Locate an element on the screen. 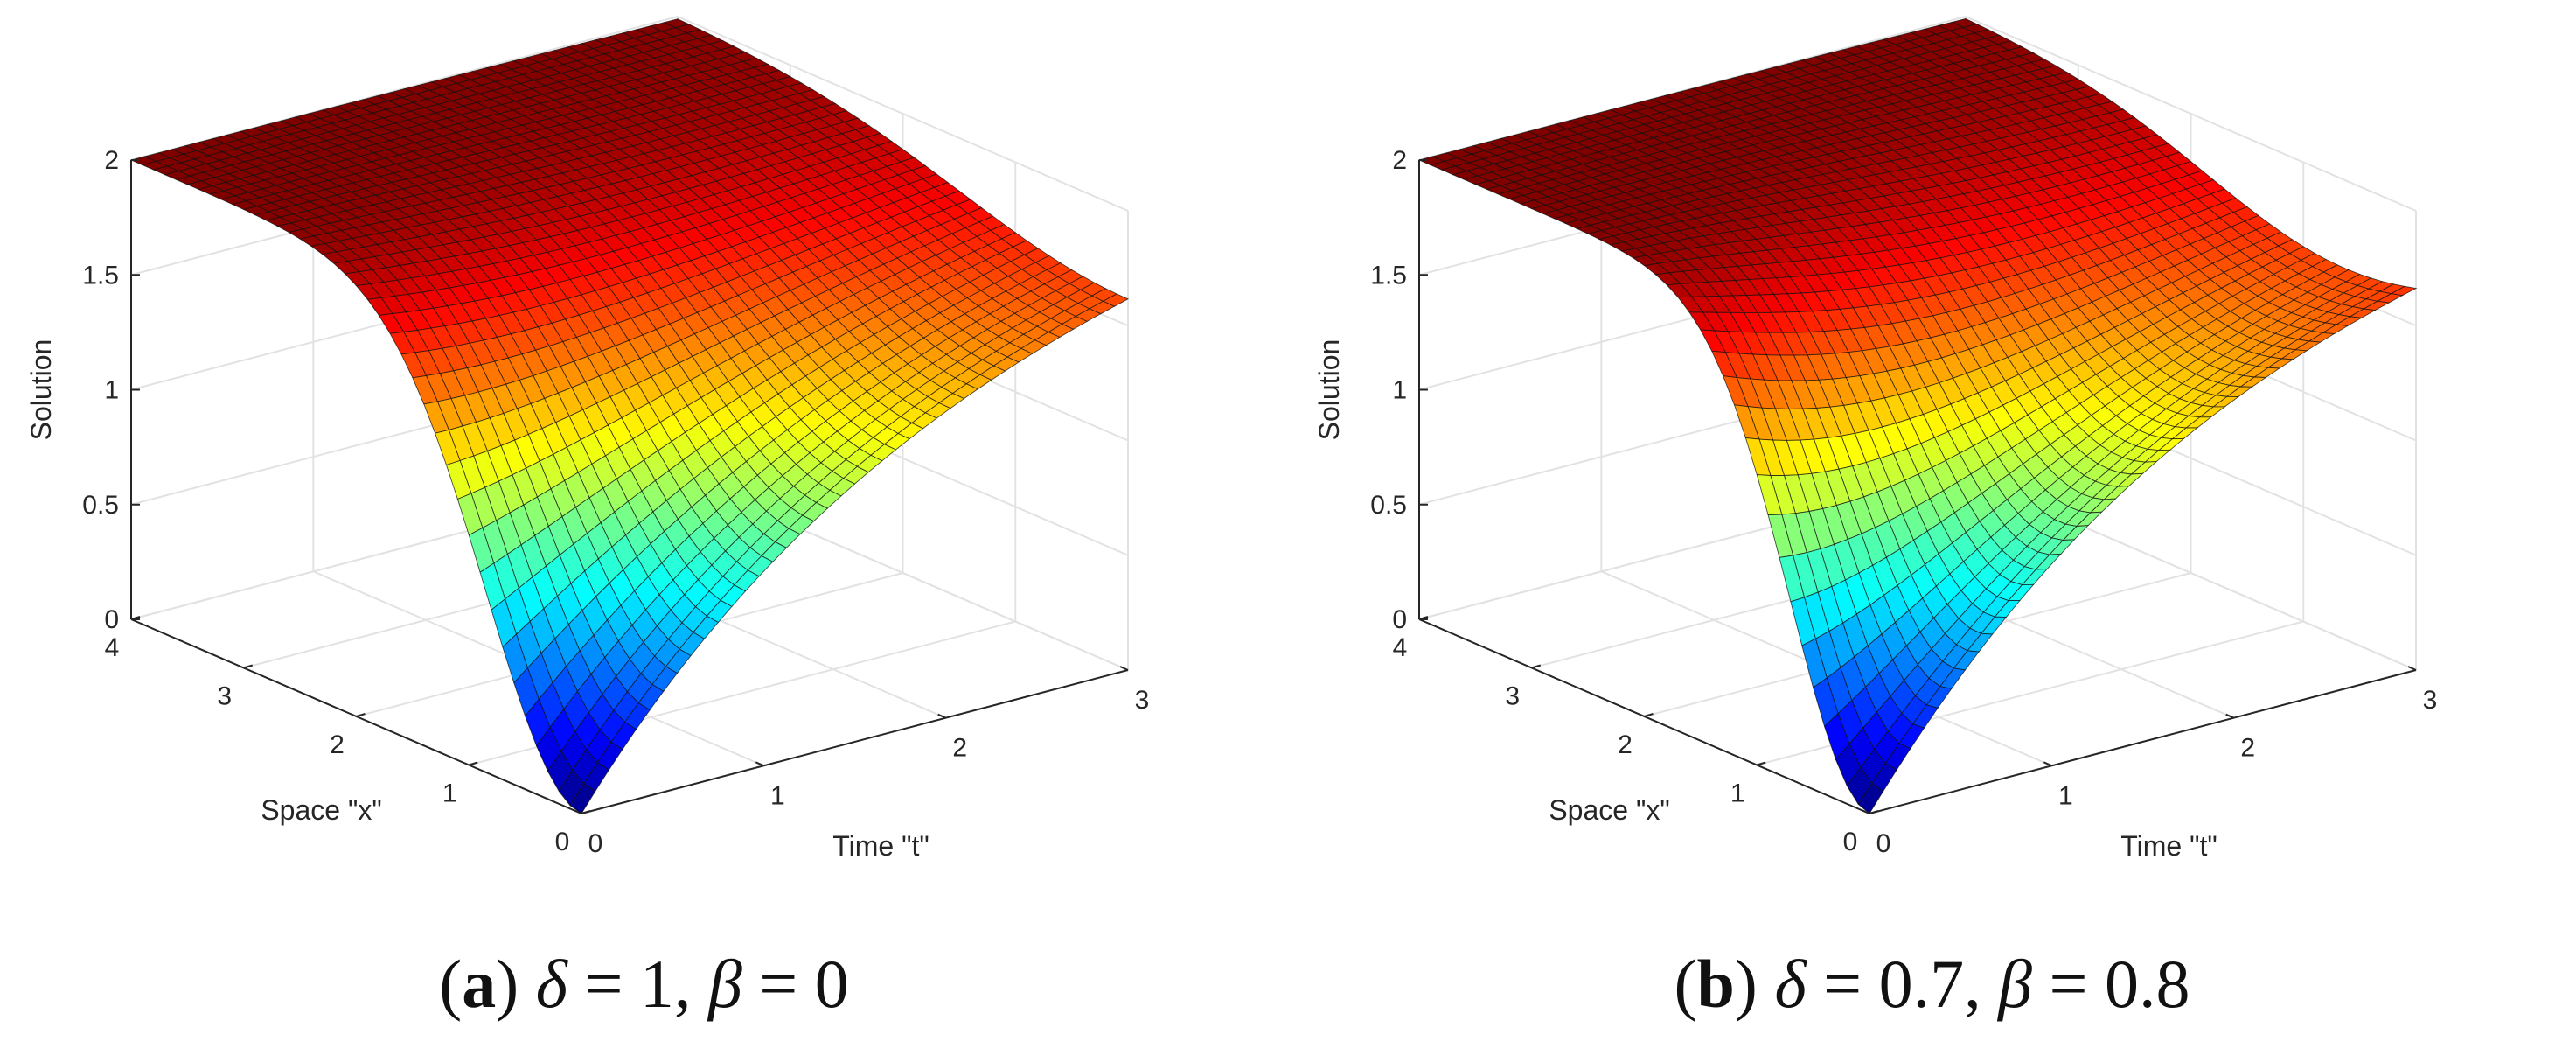  caption-label: a is located at coordinates (479, 984).